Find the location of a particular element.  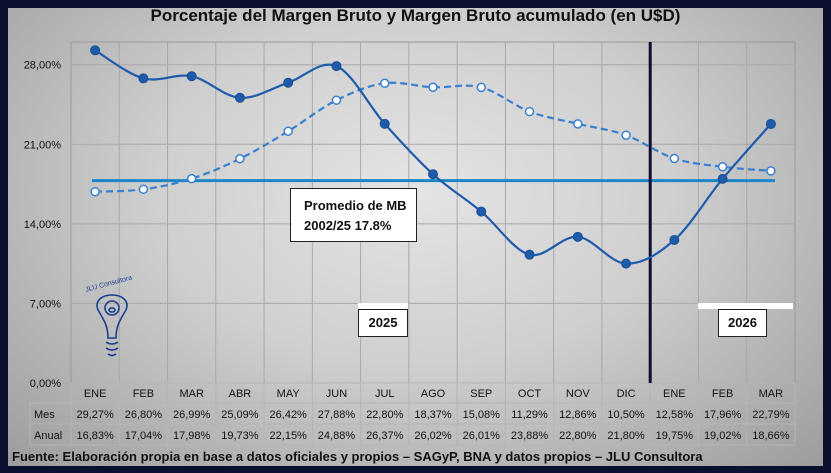

logo-pig-snout is located at coordinates (112, 310).